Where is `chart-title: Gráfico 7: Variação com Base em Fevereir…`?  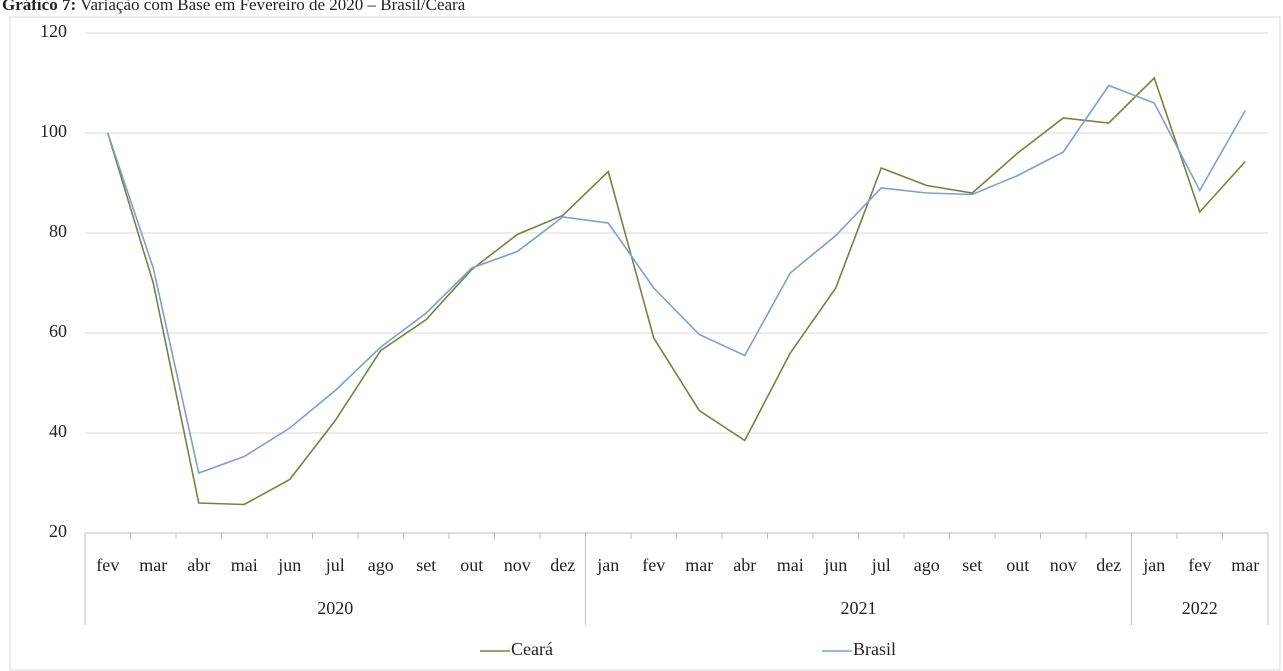 chart-title: Gráfico 7: Variação com Base em Fevereir… is located at coordinates (234, 7).